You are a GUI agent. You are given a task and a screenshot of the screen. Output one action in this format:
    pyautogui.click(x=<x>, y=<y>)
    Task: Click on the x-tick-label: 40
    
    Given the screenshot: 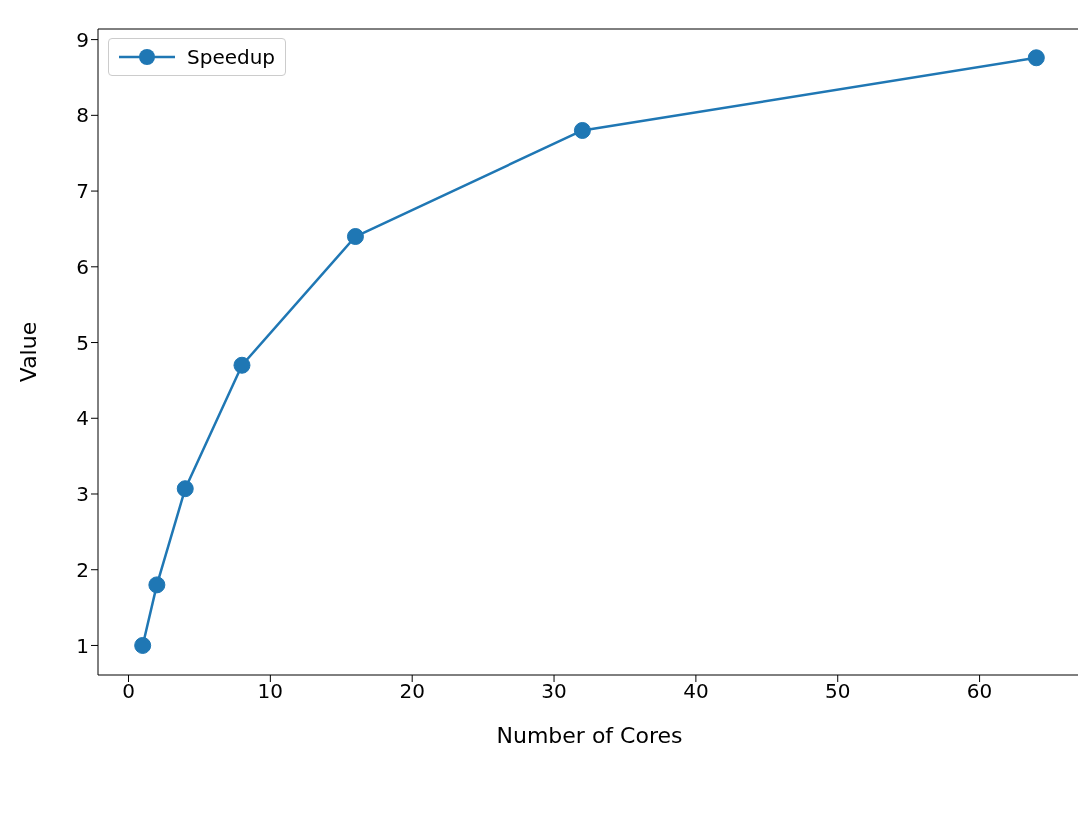 What is the action you would take?
    pyautogui.click(x=696, y=691)
    